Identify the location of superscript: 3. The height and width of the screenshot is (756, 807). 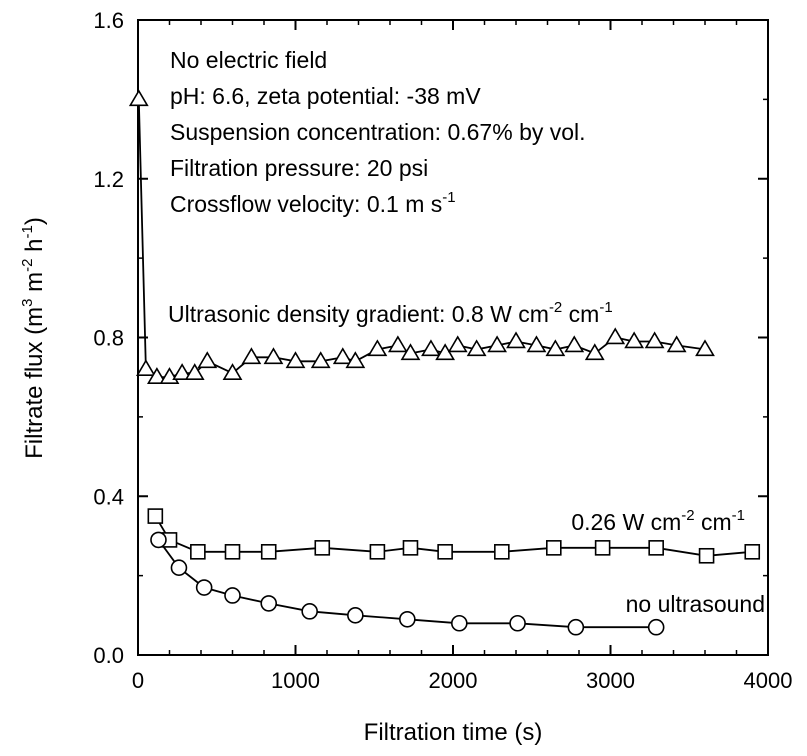
(27, 303).